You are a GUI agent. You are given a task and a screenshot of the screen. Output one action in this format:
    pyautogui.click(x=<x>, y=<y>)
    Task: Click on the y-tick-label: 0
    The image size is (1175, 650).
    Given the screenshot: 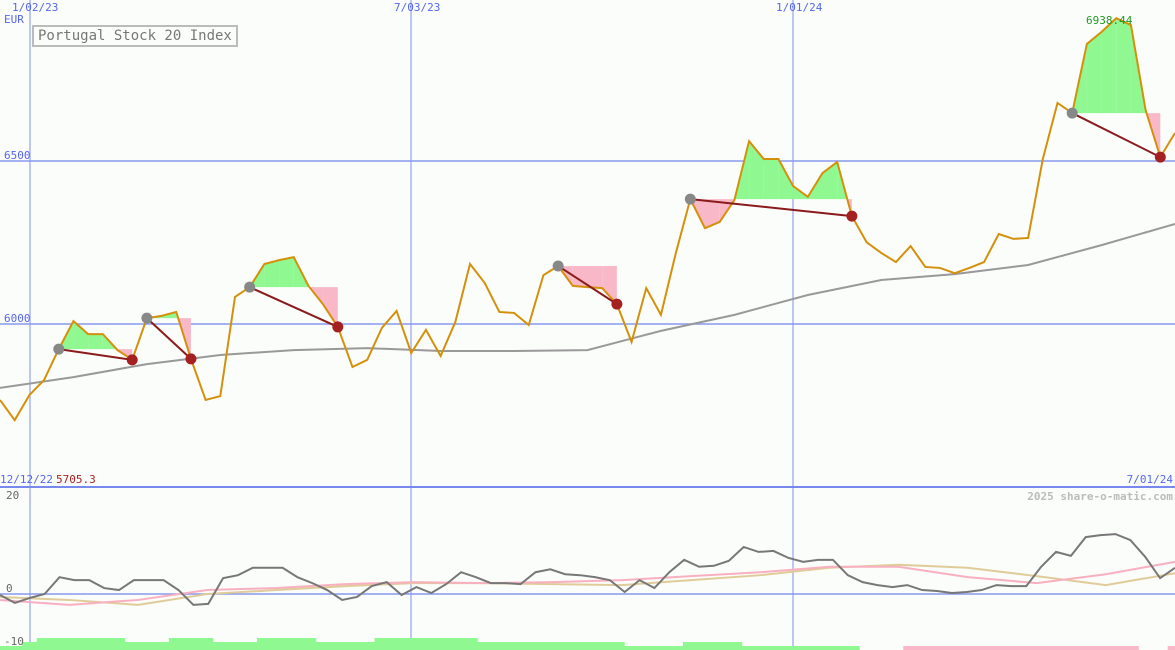 What is the action you would take?
    pyautogui.click(x=9, y=588)
    